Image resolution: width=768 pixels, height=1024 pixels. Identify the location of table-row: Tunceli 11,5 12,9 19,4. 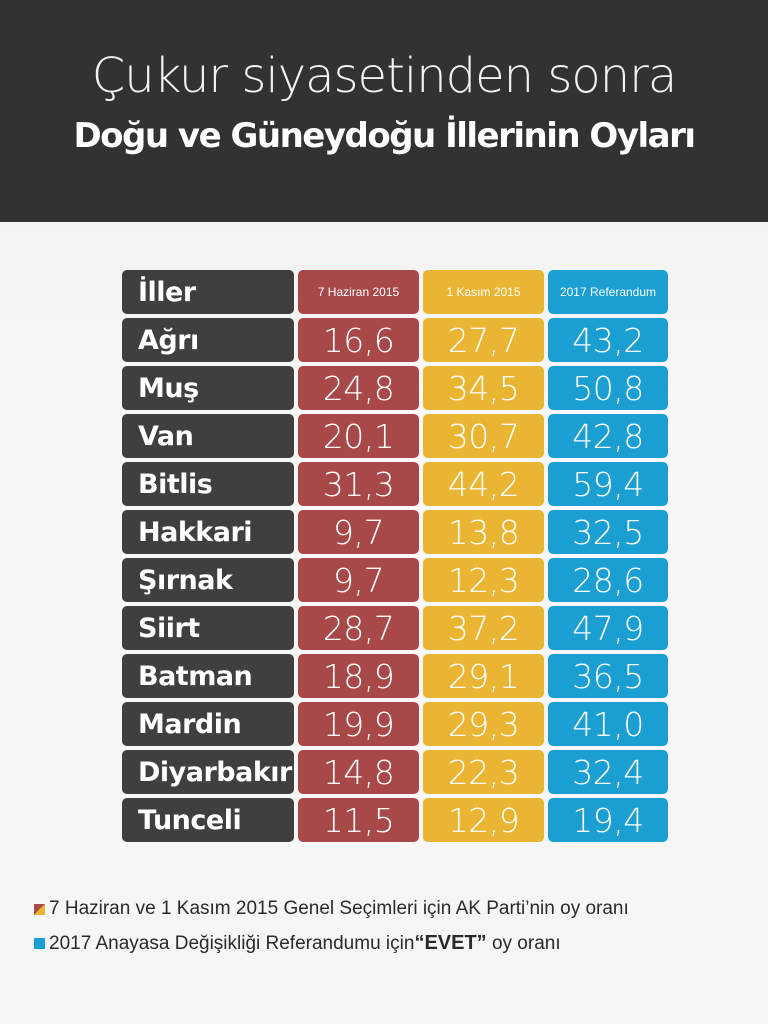
(395, 822).